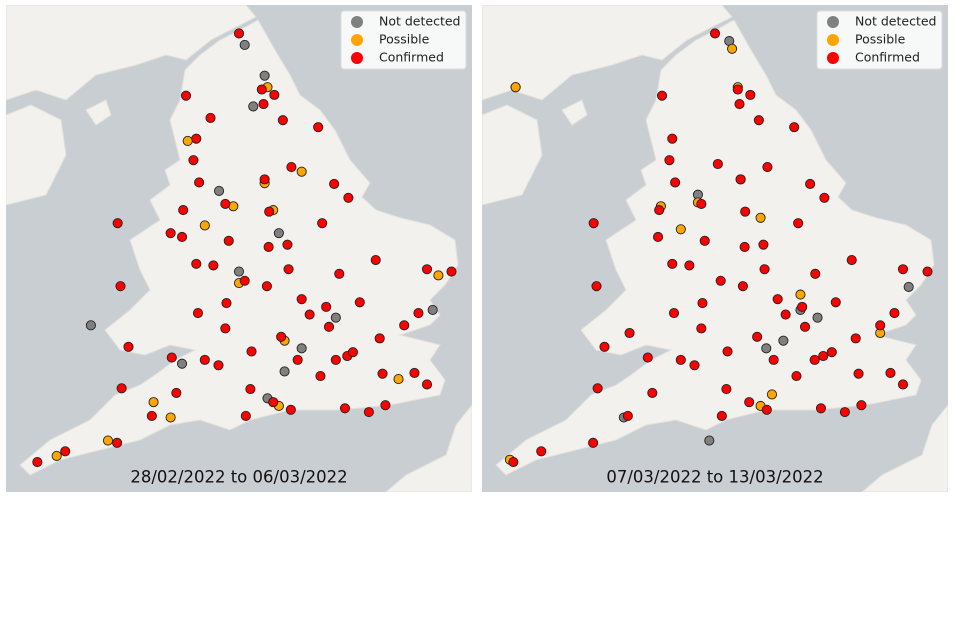 The image size is (960, 640). What do you see at coordinates (420, 21) in the screenshot?
I see `legend-label: Not detected` at bounding box center [420, 21].